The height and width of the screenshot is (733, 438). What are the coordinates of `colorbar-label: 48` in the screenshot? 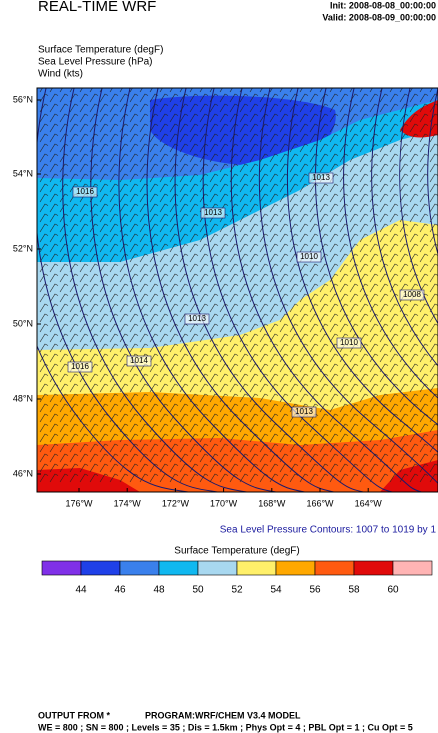 It's located at (159, 590).